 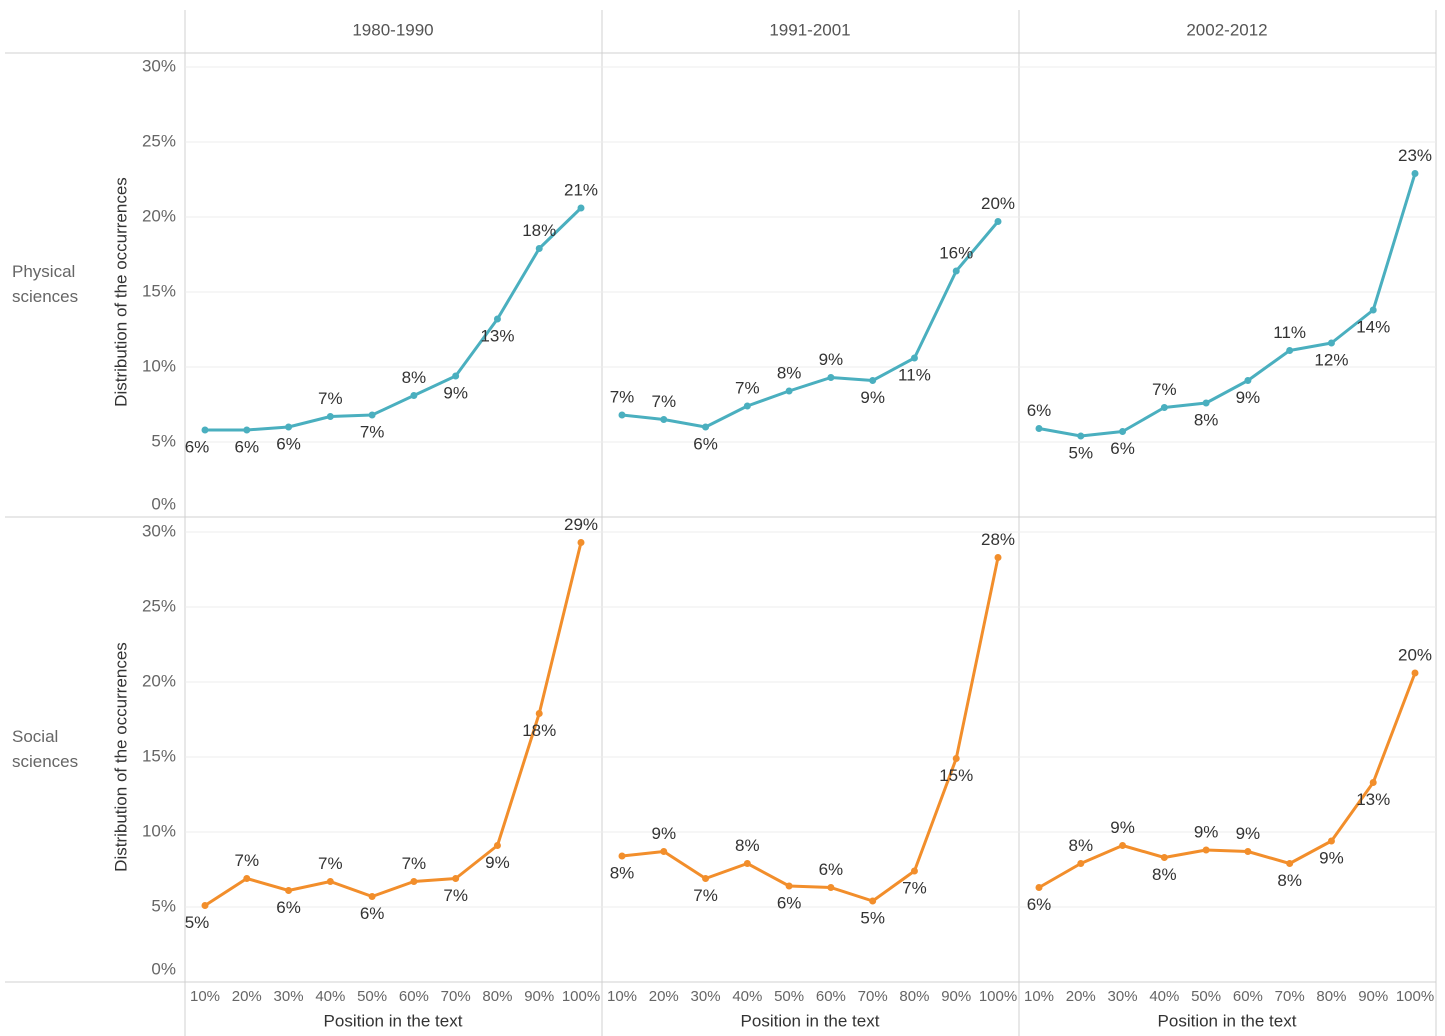 I want to click on y-tick-label: 25%, so click(x=159, y=140).